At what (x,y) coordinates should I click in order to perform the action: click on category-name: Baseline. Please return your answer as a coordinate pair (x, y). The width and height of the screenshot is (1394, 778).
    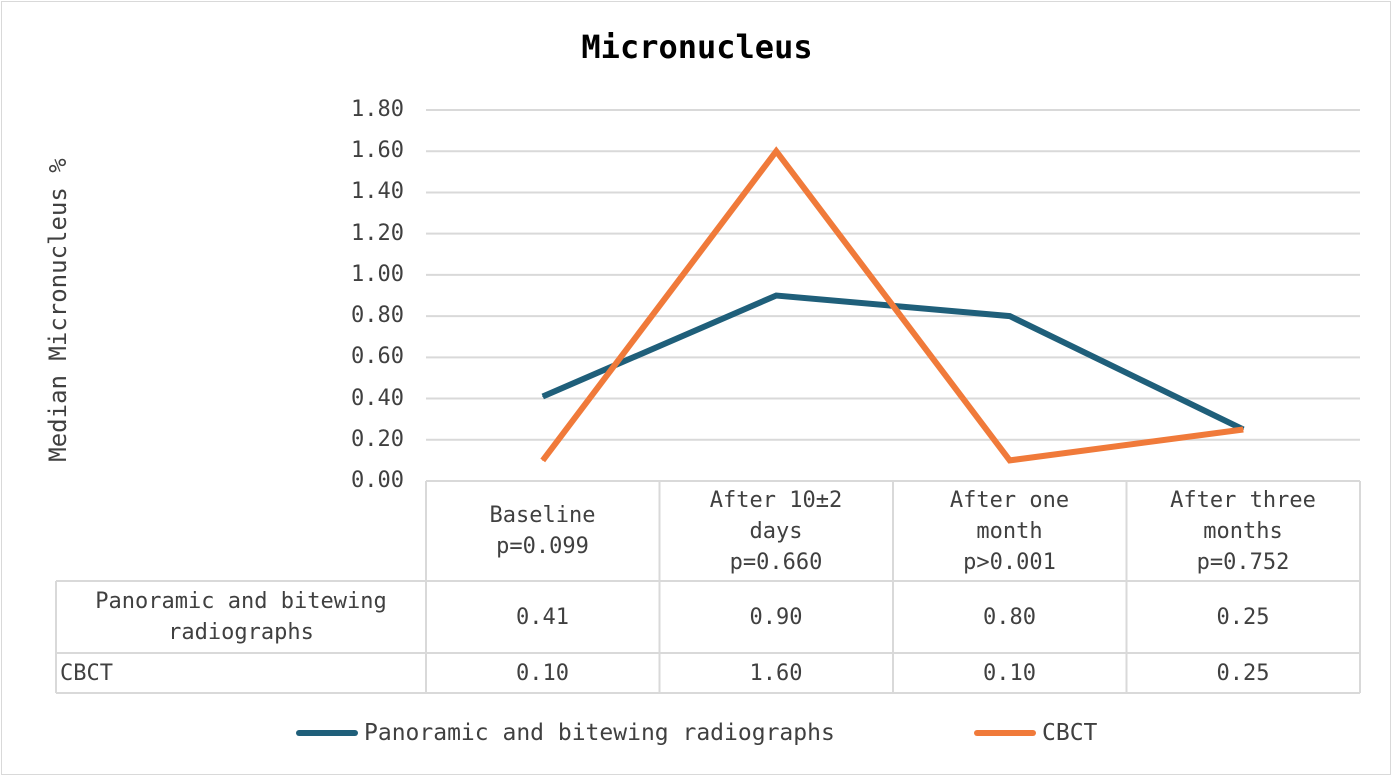
    Looking at the image, I should click on (542, 515).